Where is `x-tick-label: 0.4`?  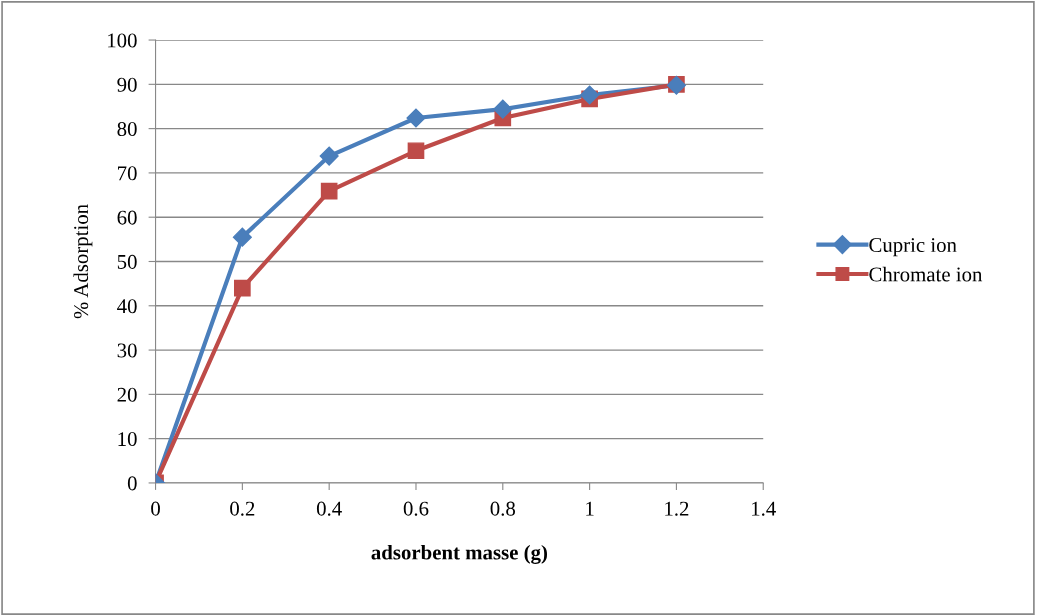
x-tick-label: 0.4 is located at coordinates (329, 508).